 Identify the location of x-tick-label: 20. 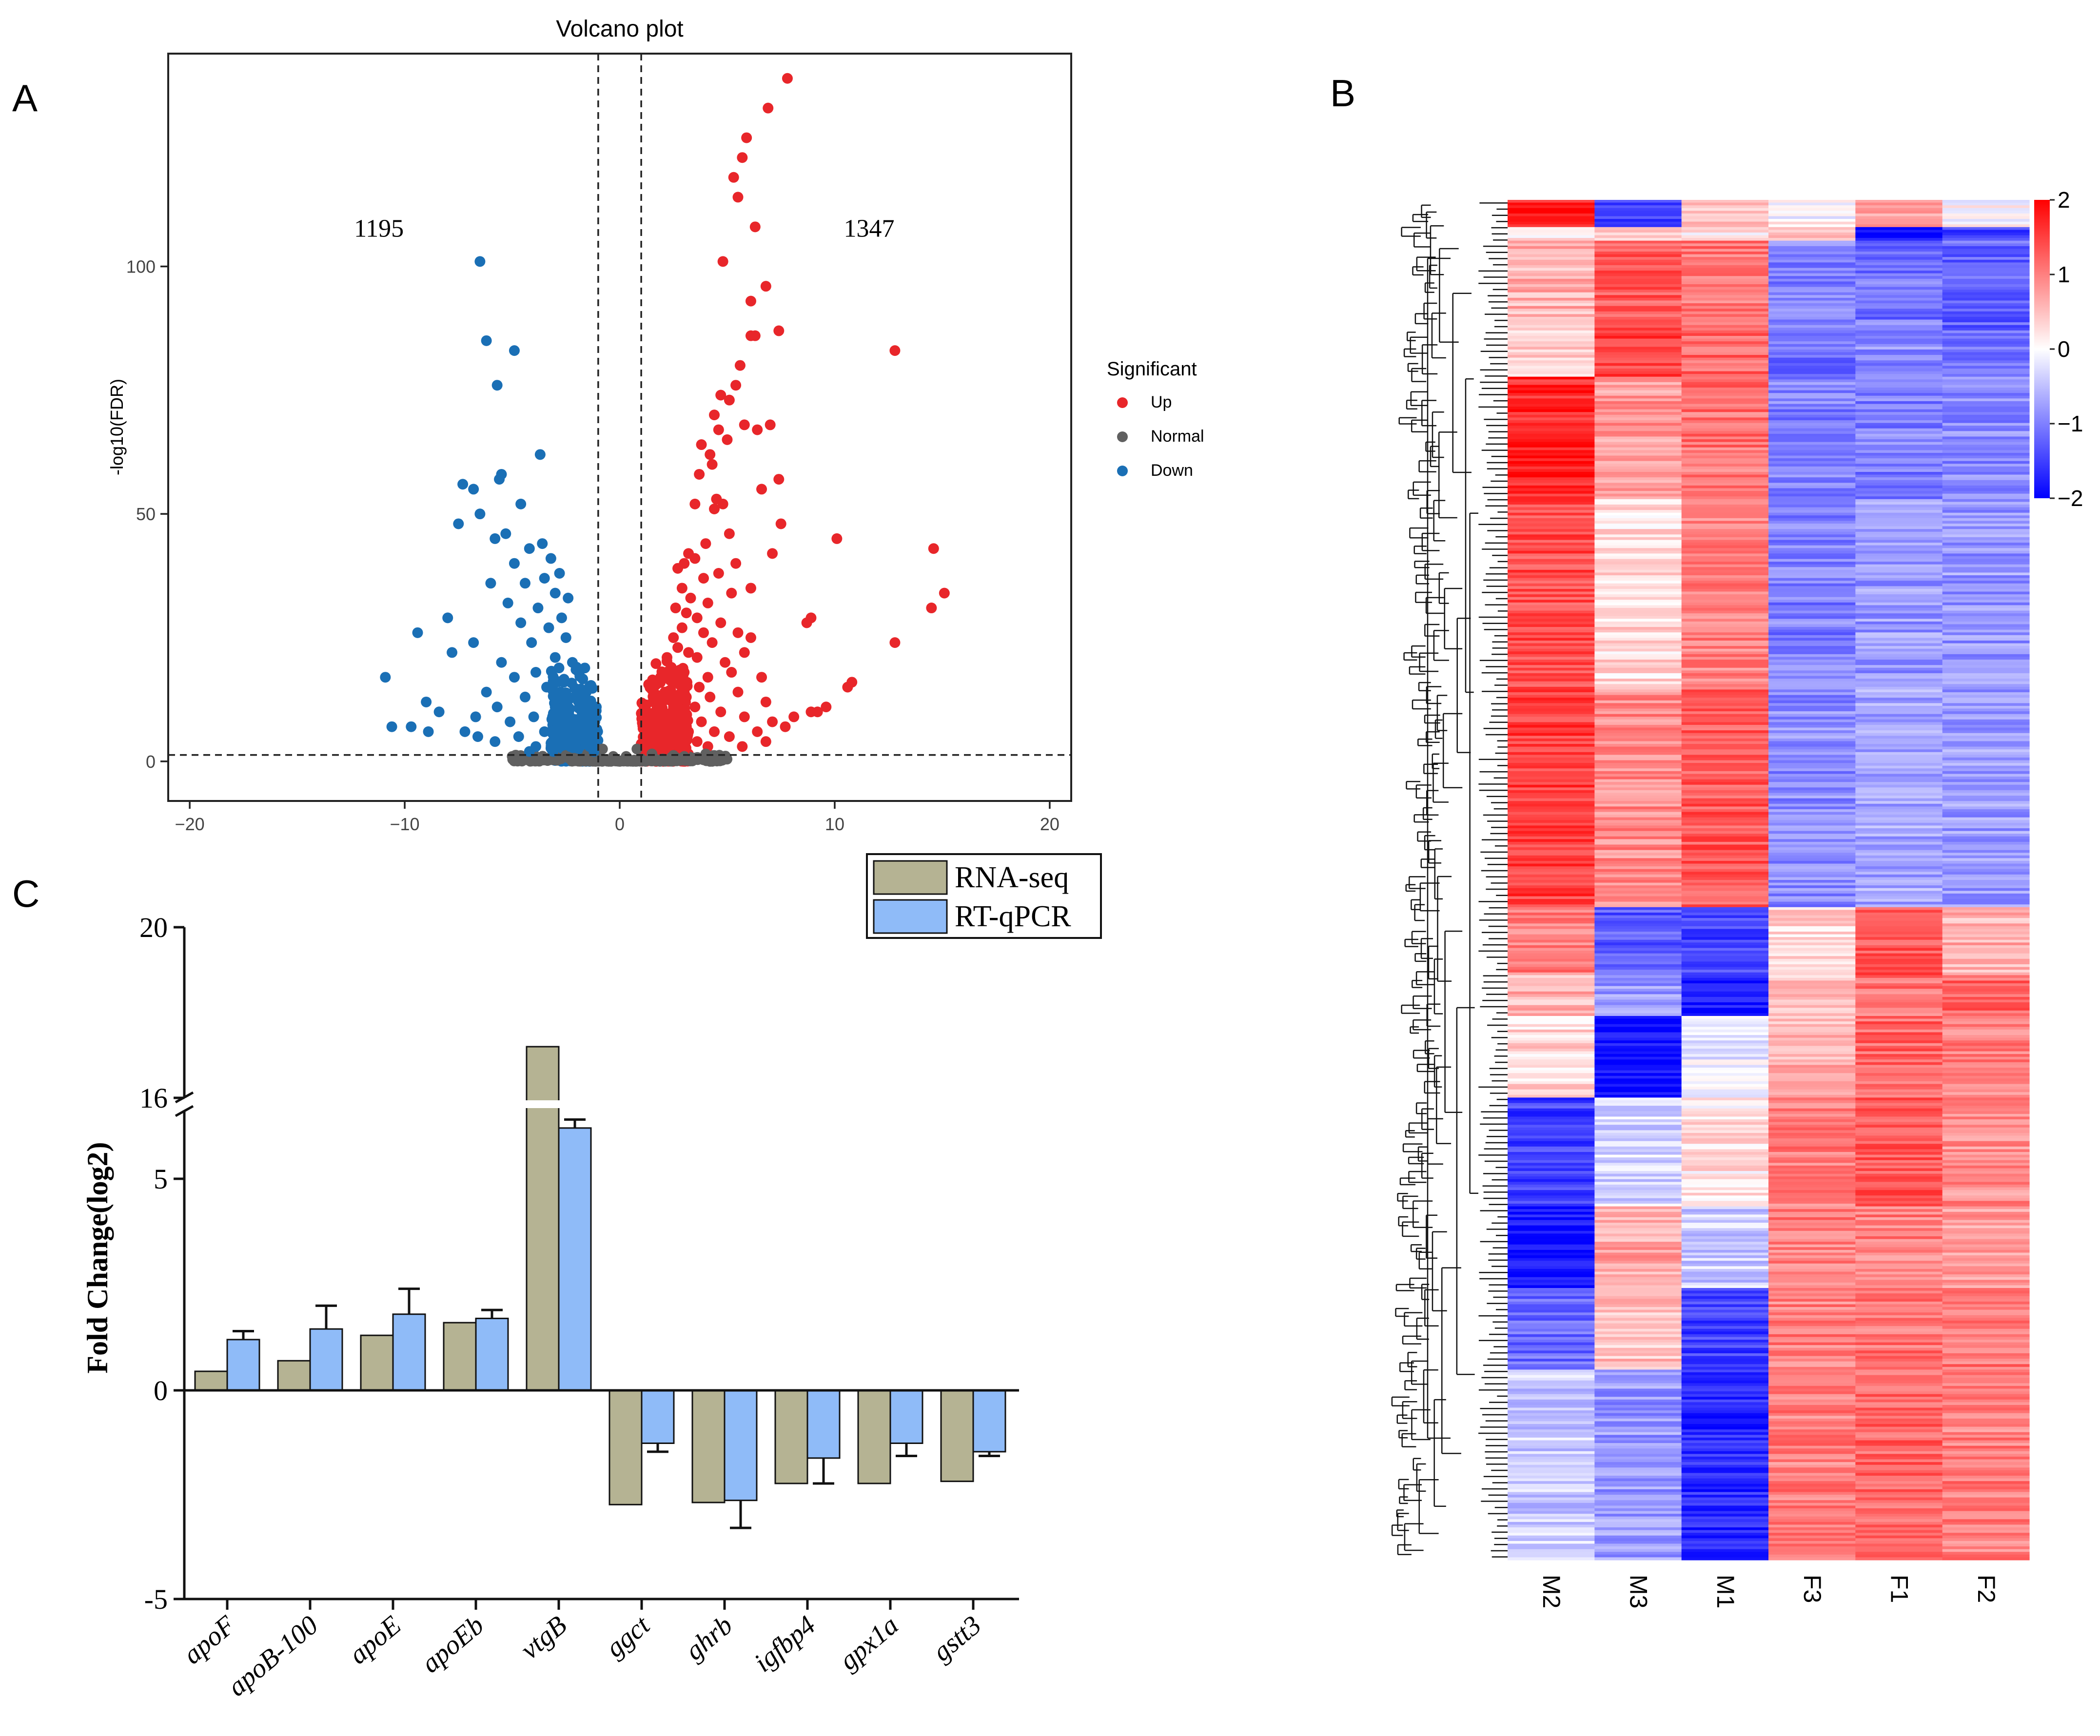
(1050, 824).